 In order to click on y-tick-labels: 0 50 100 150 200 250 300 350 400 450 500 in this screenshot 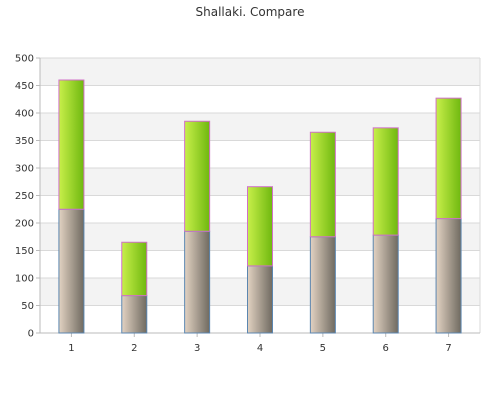, I will do `click(24, 197)`.